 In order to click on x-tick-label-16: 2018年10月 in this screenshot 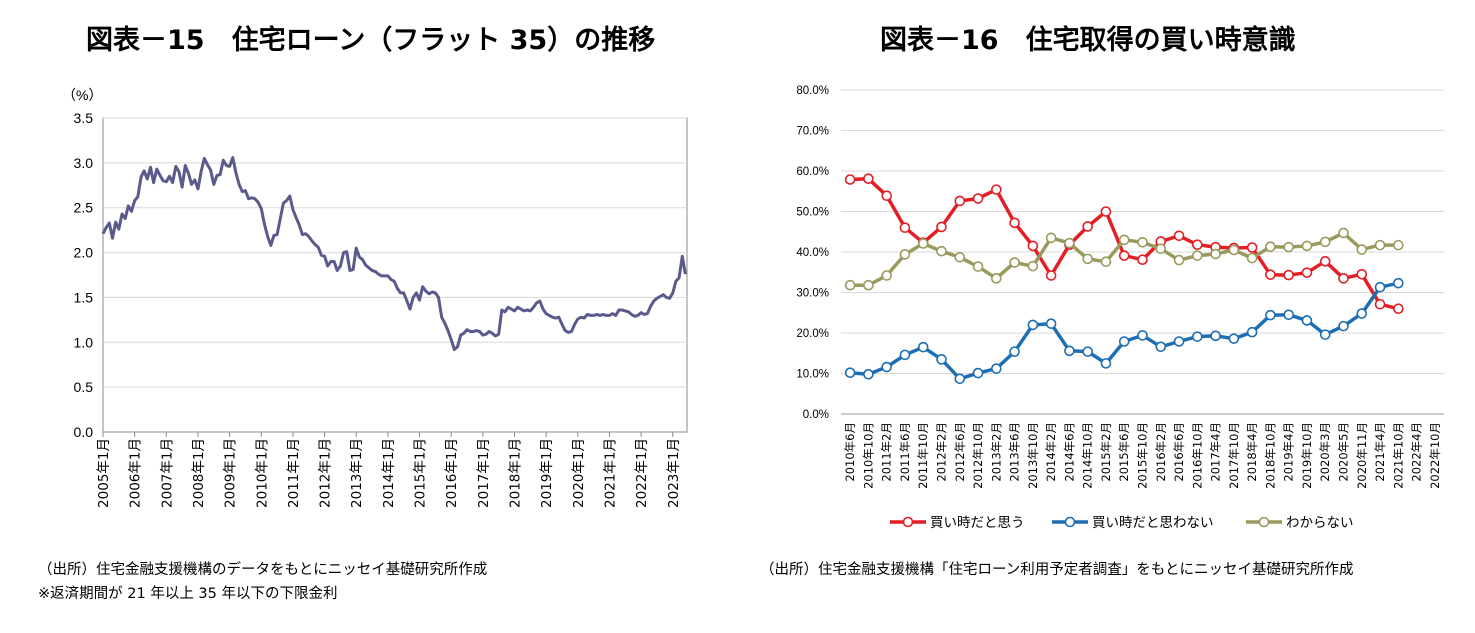, I will do `click(1270, 455)`.